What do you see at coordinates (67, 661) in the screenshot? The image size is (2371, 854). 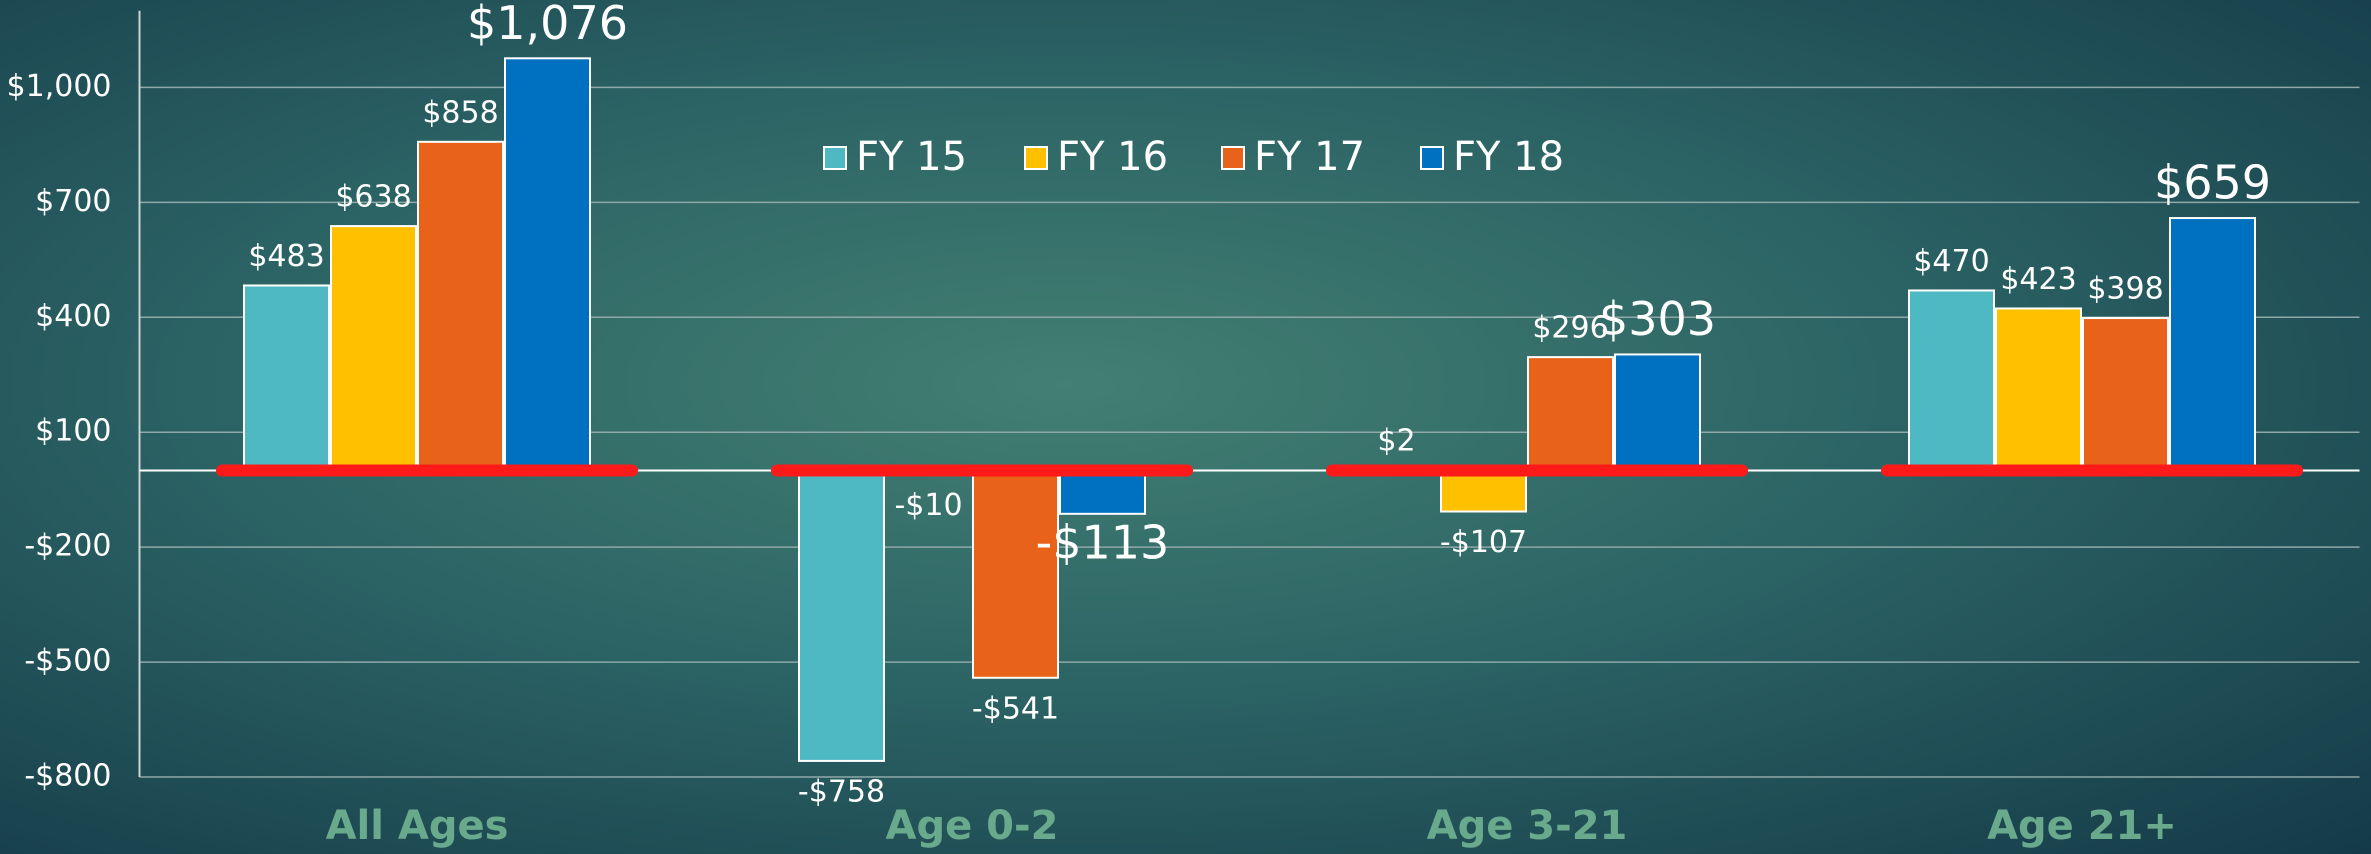 I see `y-tick-label: -$500` at bounding box center [67, 661].